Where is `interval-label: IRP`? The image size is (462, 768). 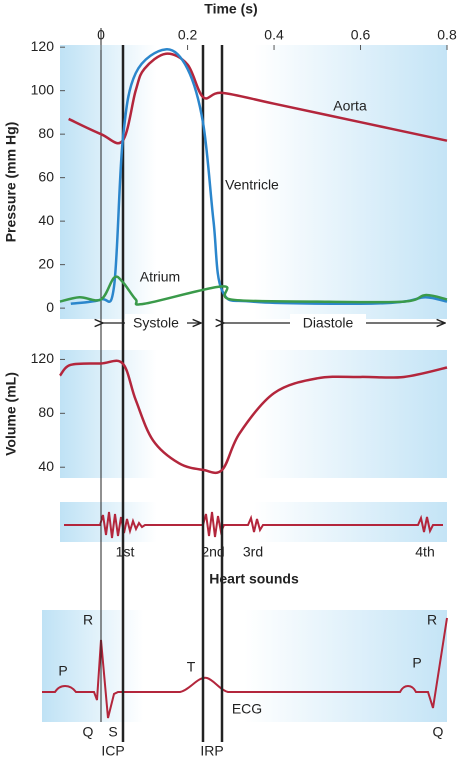 interval-label: IRP is located at coordinates (211, 751).